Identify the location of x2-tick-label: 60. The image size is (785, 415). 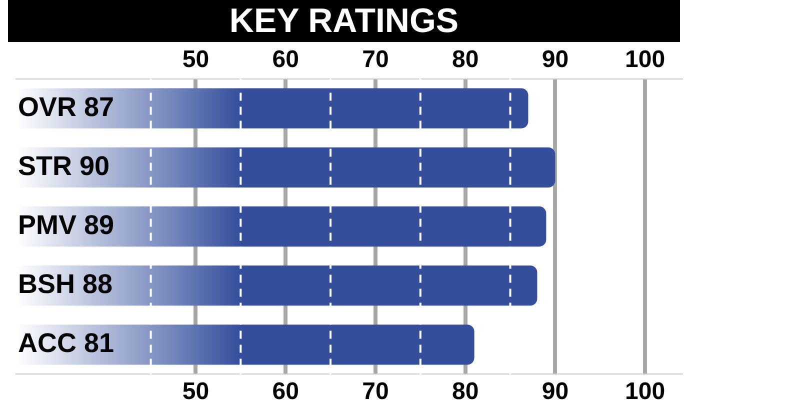
(285, 392).